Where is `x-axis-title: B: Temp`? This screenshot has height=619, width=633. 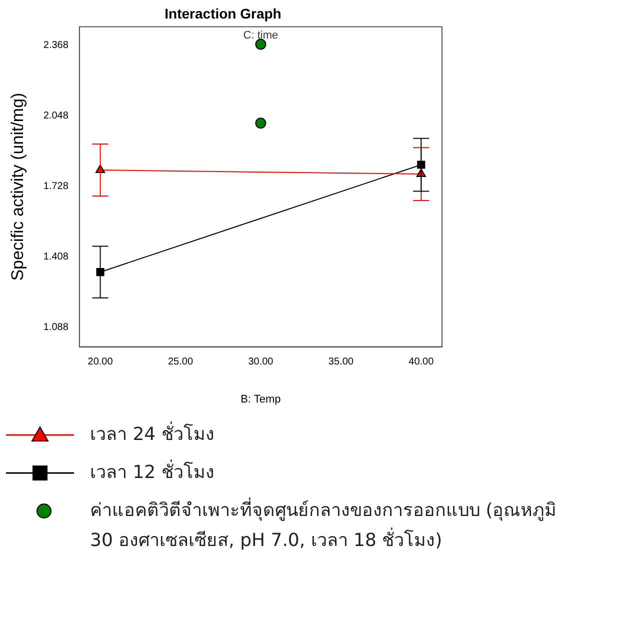 x-axis-title: B: Temp is located at coordinates (260, 399).